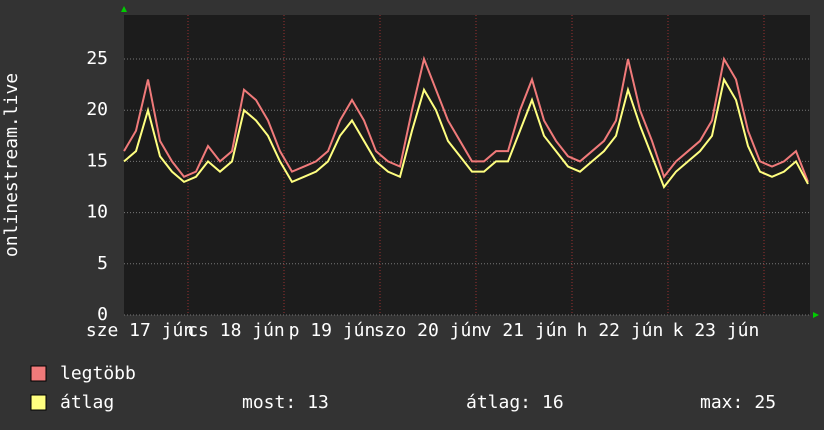 The image size is (824, 430). Describe the element at coordinates (140, 330) in the screenshot. I see `x-tick-label: sze 17 jún` at that location.